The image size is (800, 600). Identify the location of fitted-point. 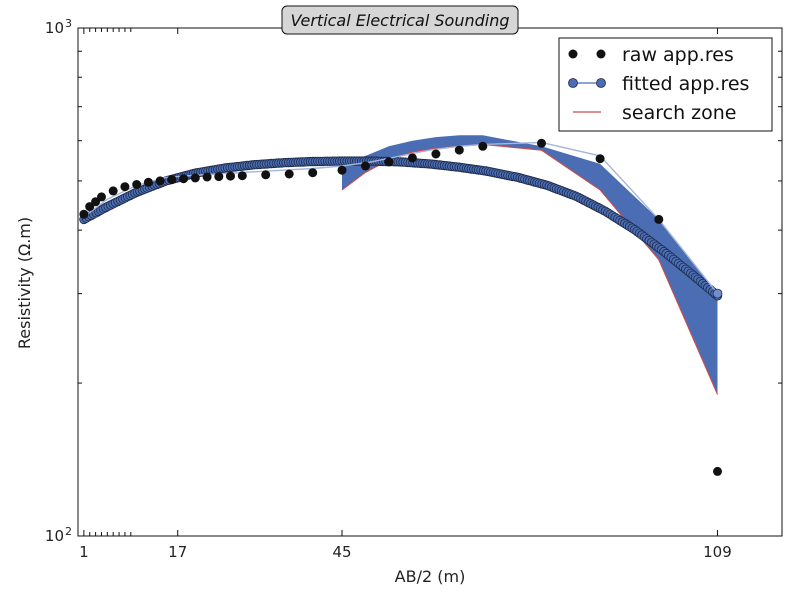
(717, 293).